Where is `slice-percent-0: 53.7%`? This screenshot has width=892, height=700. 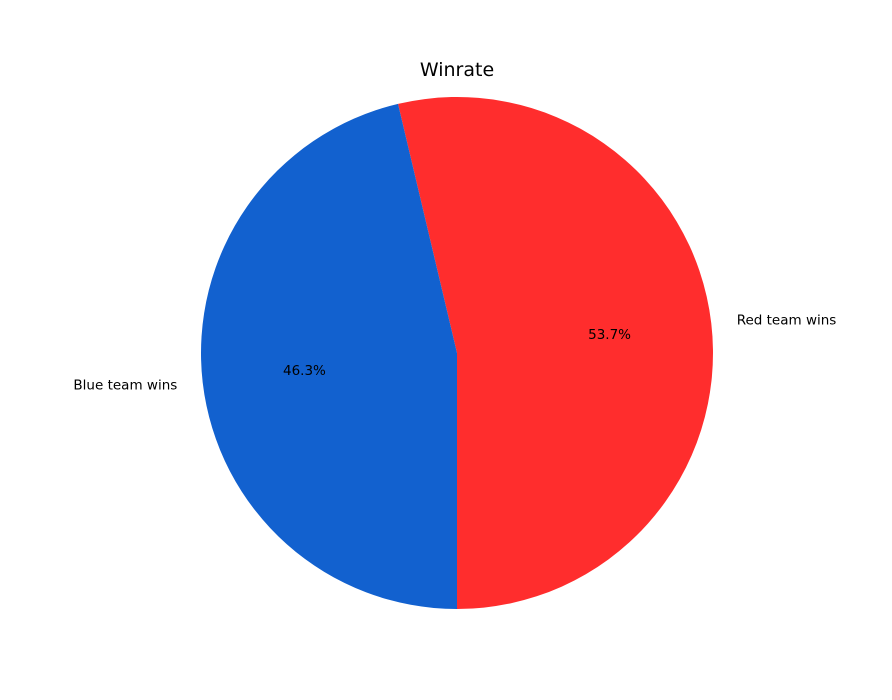 slice-percent-0: 53.7% is located at coordinates (609, 335).